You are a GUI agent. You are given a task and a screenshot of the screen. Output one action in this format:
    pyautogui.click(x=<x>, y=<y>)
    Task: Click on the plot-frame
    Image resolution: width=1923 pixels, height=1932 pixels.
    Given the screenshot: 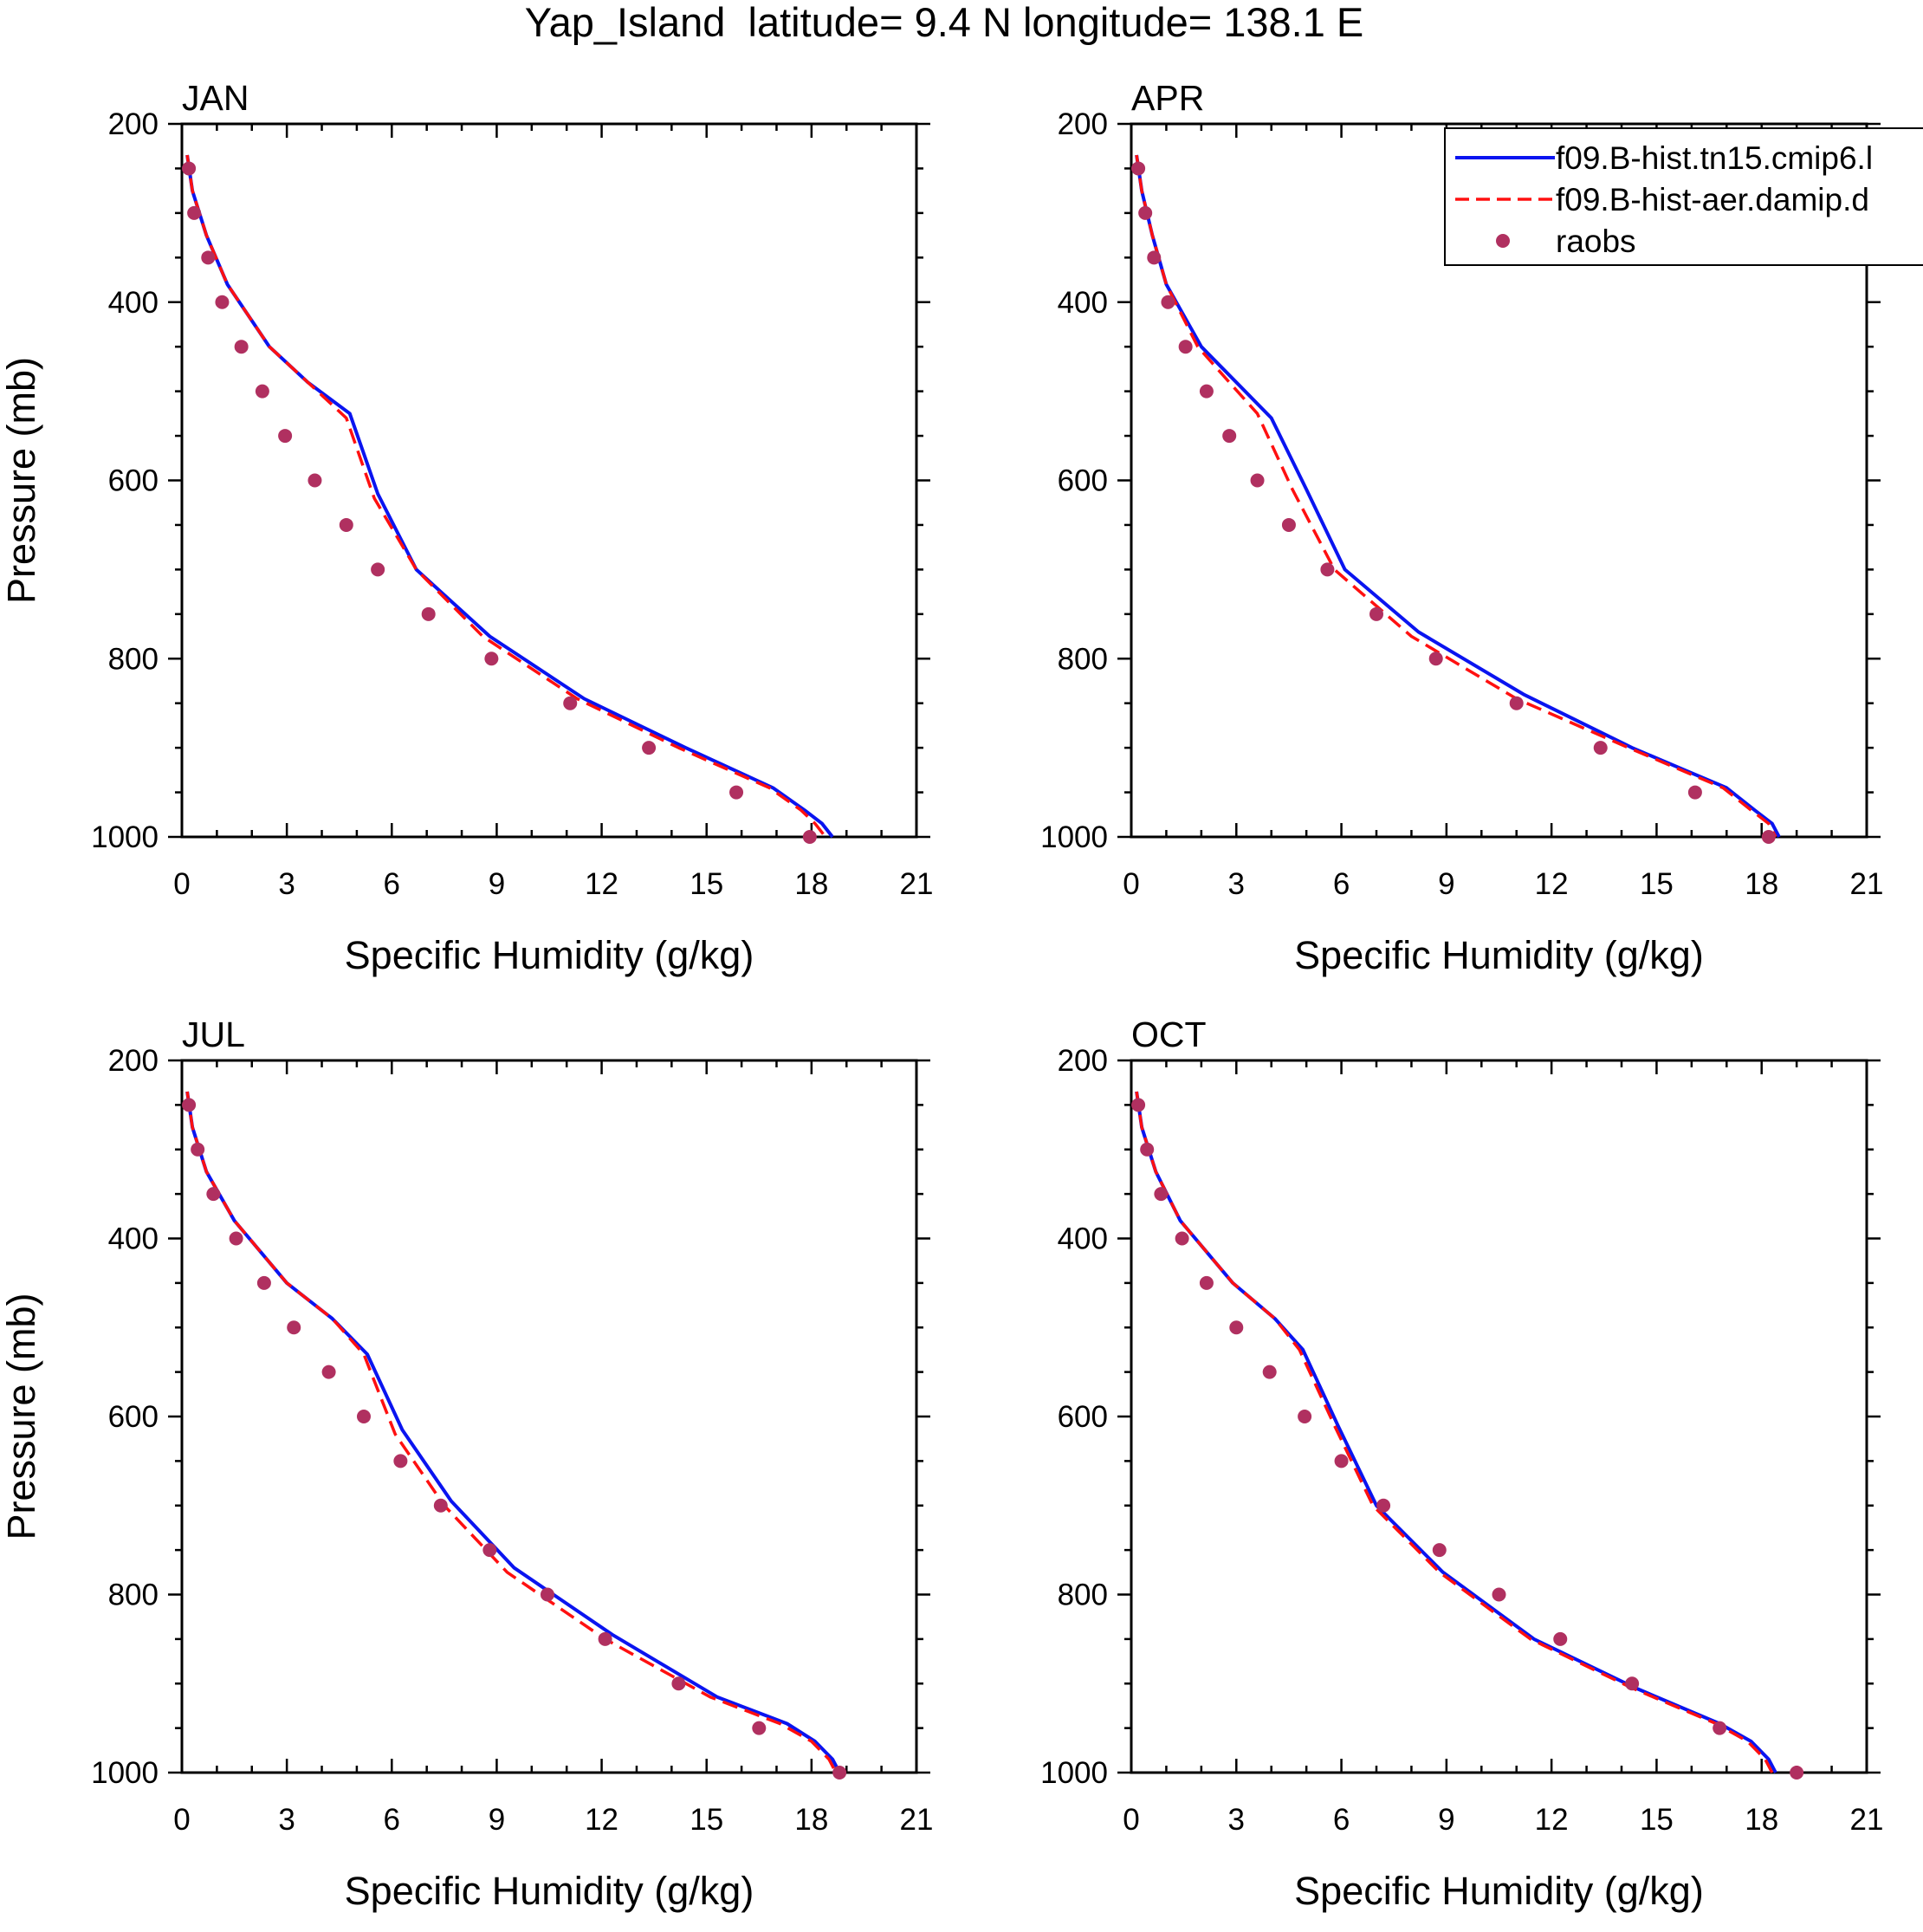 What is the action you would take?
    pyautogui.click(x=549, y=1416)
    